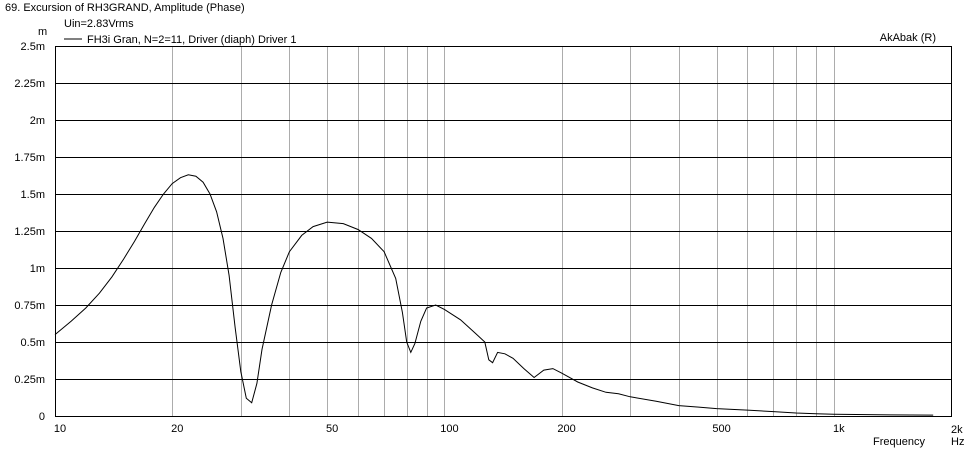 The height and width of the screenshot is (453, 977). Describe the element at coordinates (29, 158) in the screenshot. I see `y-tick-label: 1.75m` at that location.